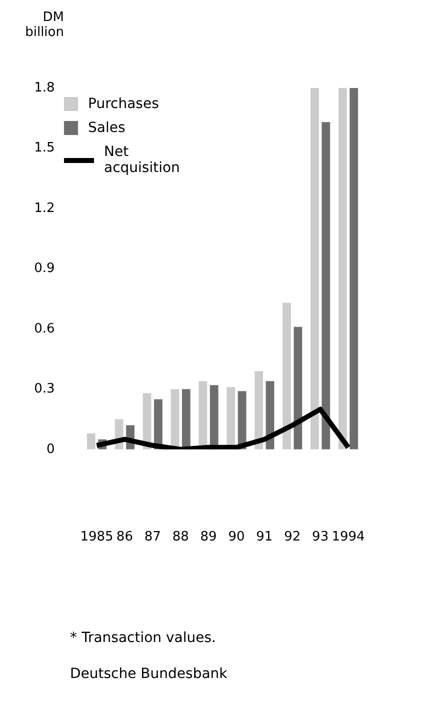 This screenshot has width=445, height=701. Describe the element at coordinates (97, 537) in the screenshot. I see `x-tick-label: 1985` at that location.